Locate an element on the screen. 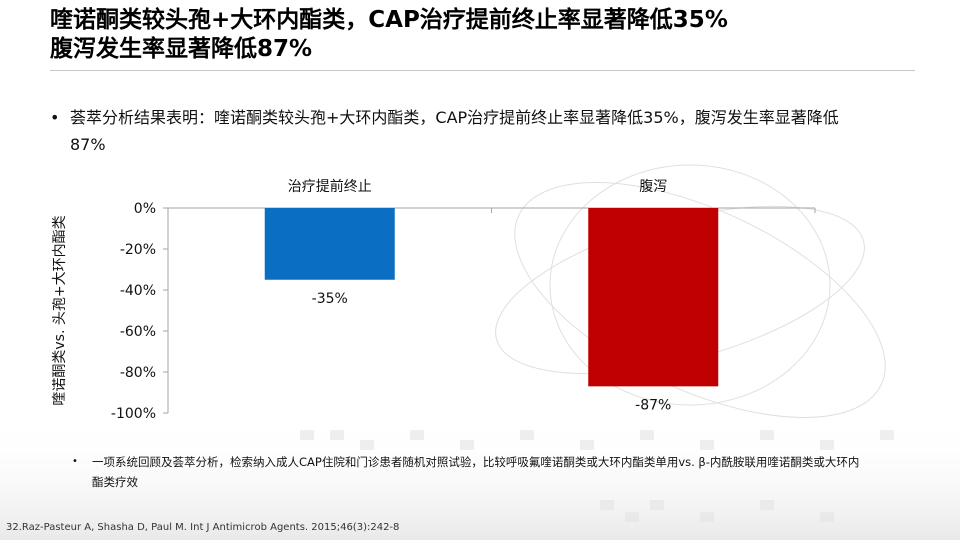 This screenshot has height=540, width=960. category-label: 腹泻 is located at coordinates (653, 186).